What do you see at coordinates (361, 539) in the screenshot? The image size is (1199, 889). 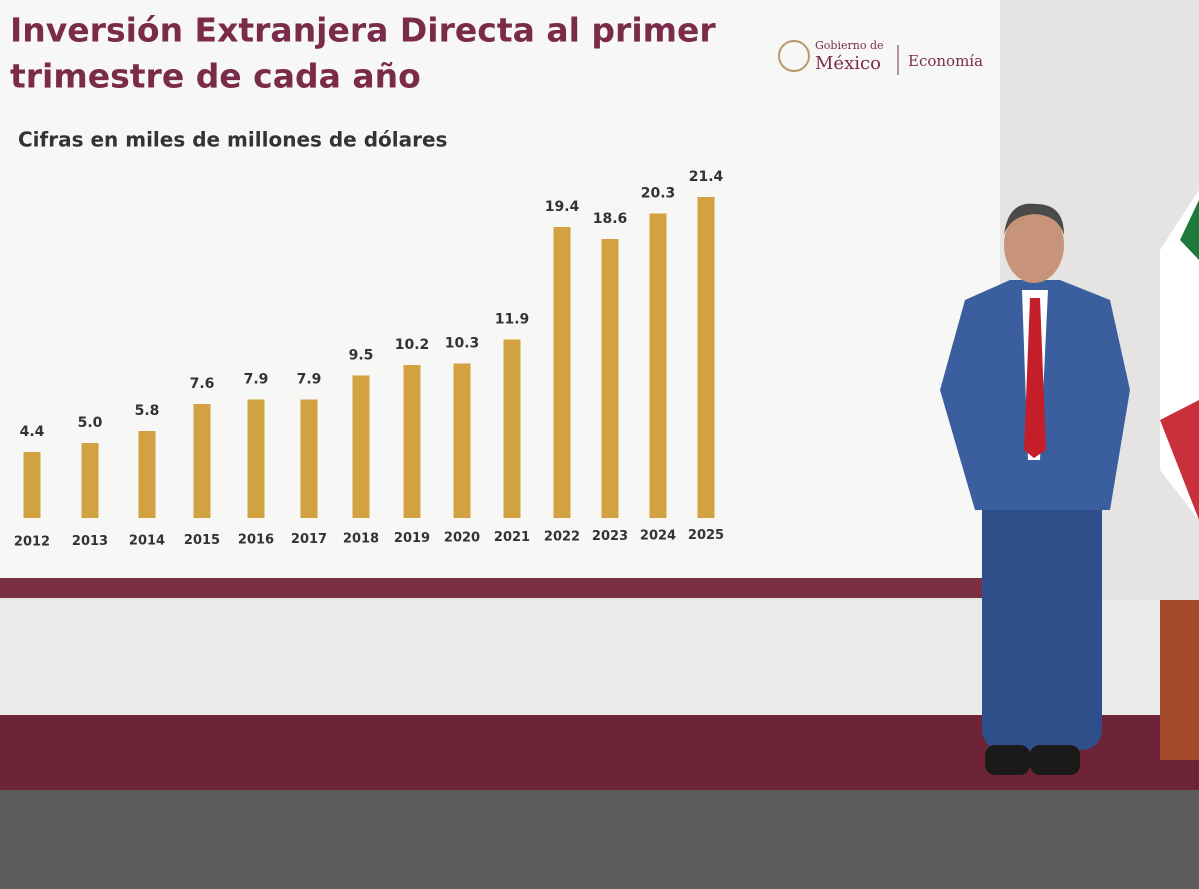 I see `x-tick-label: 2018` at bounding box center [361, 539].